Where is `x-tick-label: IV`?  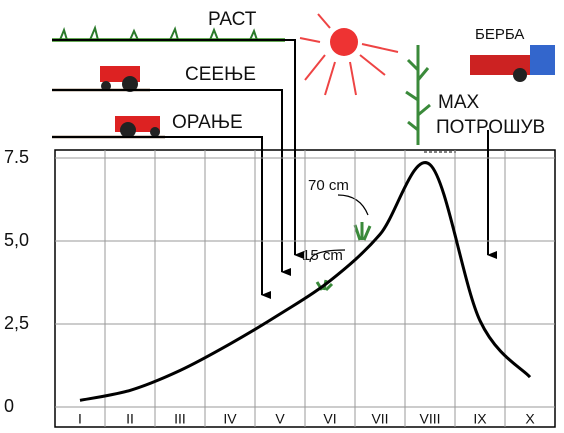 x-tick-label: IV is located at coordinates (230, 419).